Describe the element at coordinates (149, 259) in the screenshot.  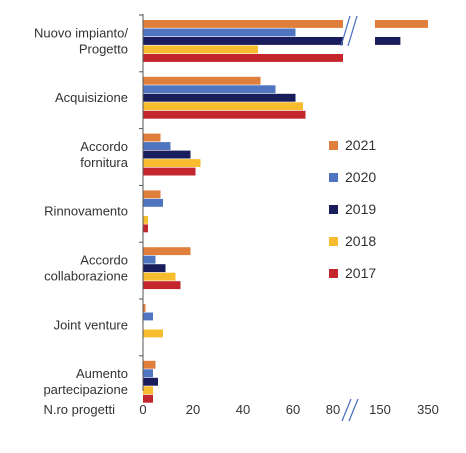
I see `bar-2020-cat4` at that location.